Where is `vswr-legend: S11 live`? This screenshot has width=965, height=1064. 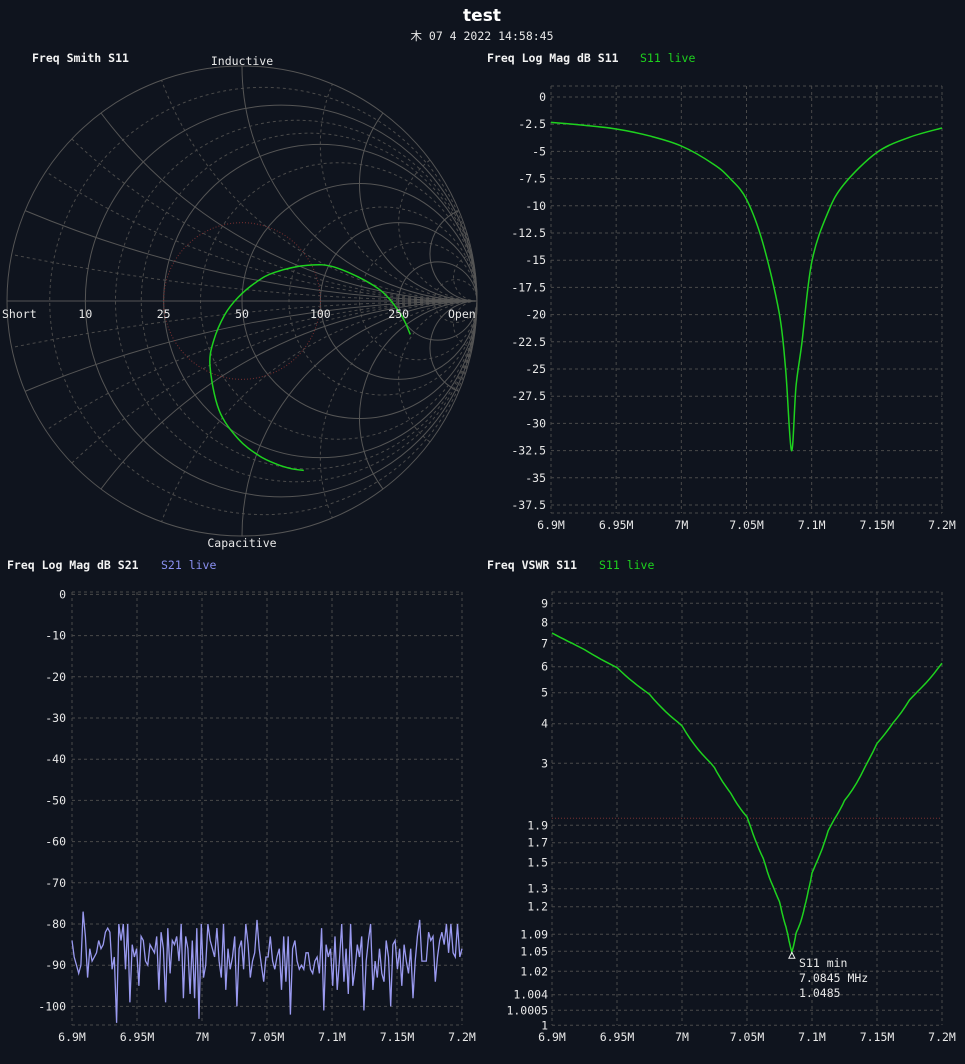
vswr-legend: S11 live is located at coordinates (626, 565).